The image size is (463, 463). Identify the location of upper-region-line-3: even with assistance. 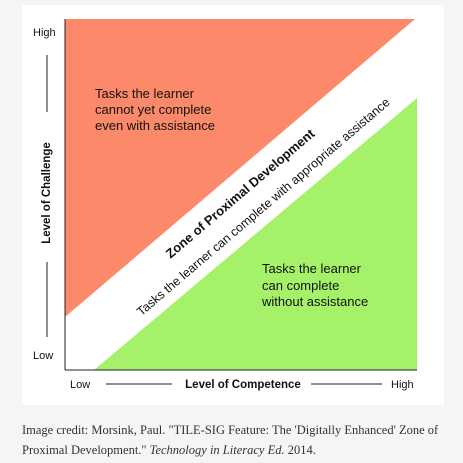
(155, 125).